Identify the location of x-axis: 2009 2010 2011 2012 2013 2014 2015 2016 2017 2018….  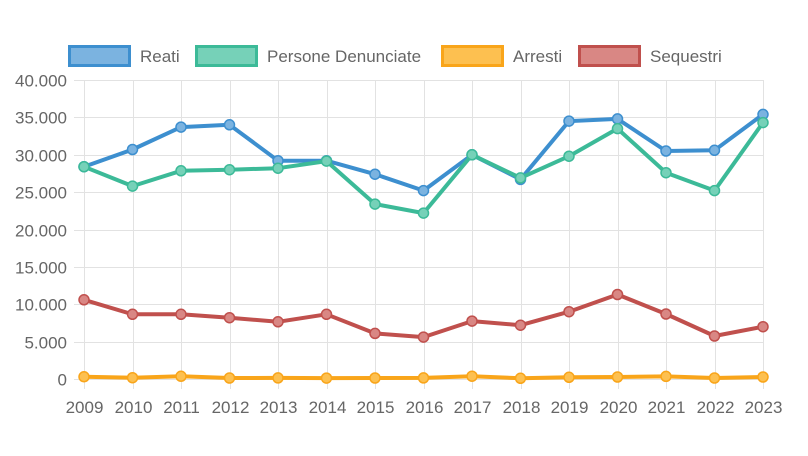
(424, 407).